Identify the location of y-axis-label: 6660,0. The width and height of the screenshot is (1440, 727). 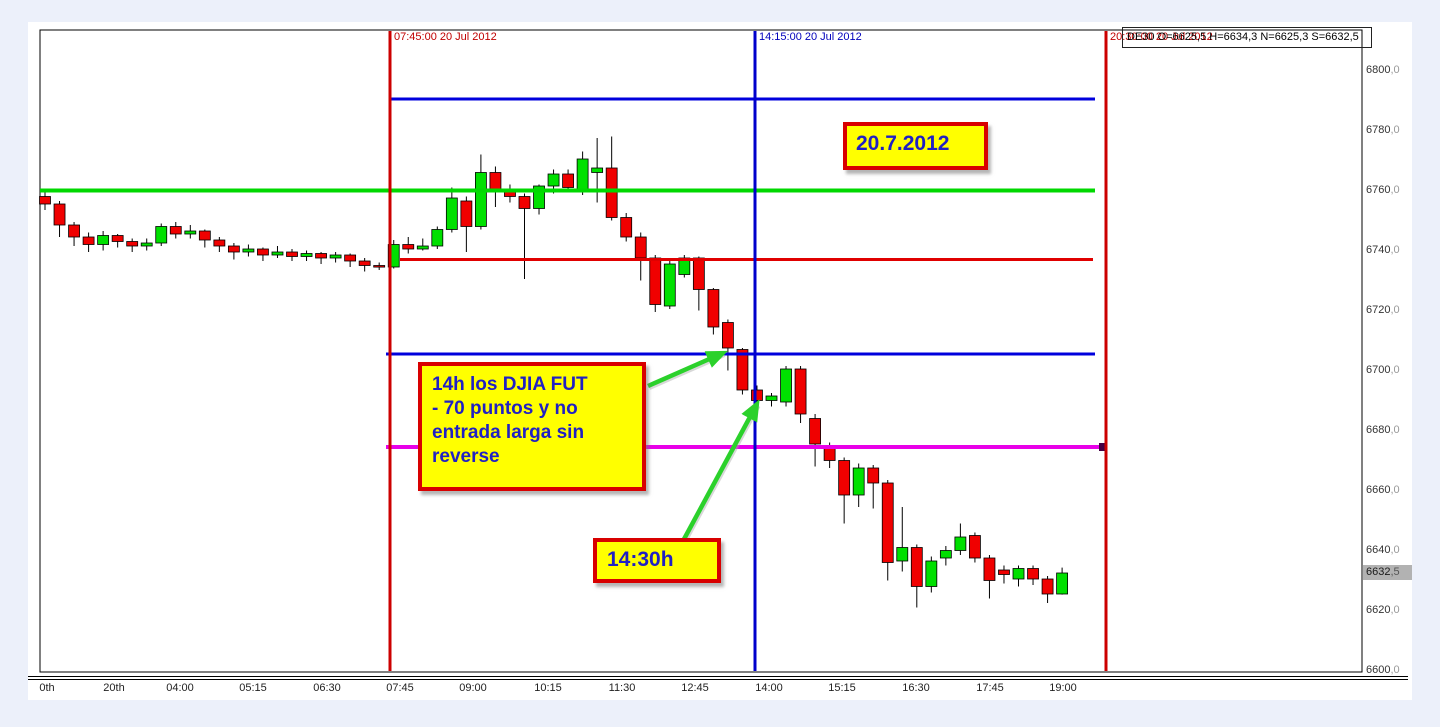
(1383, 489).